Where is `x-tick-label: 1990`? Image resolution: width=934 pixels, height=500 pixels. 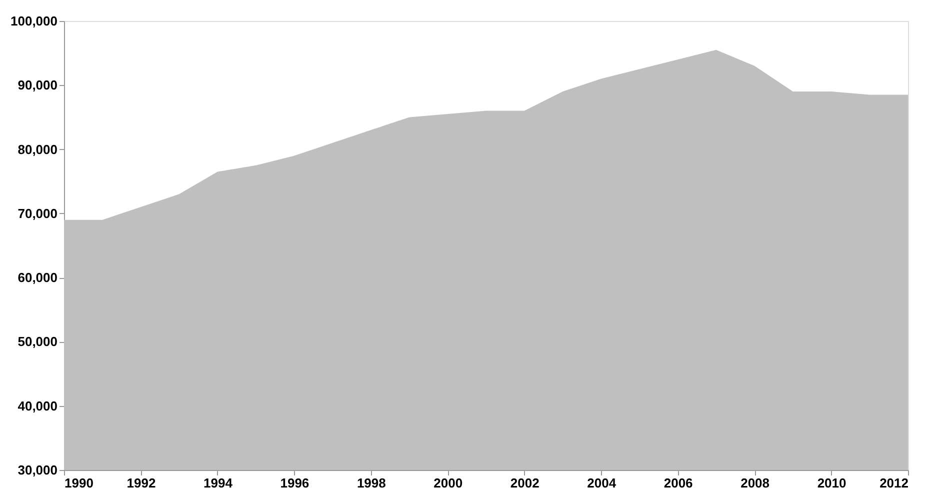
x-tick-label: 1990 is located at coordinates (79, 483).